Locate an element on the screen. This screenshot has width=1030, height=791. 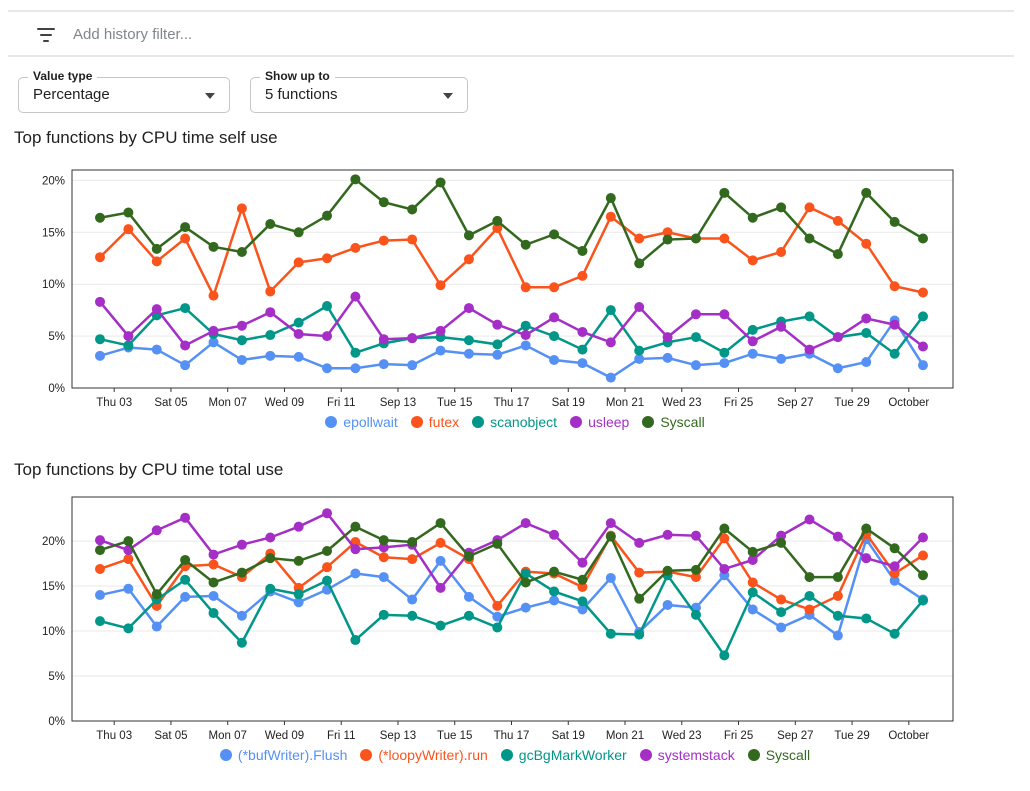
legend-label: usleep is located at coordinates (609, 422).